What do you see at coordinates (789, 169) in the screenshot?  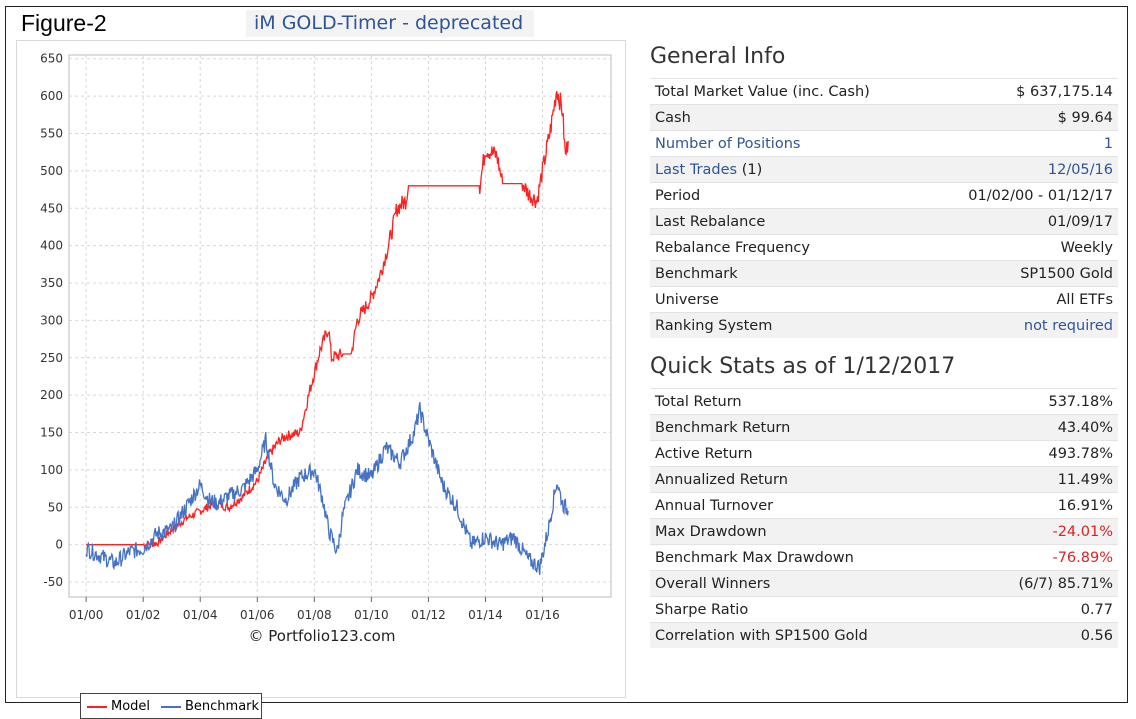 I see `row-label: Last Trades (1)` at bounding box center [789, 169].